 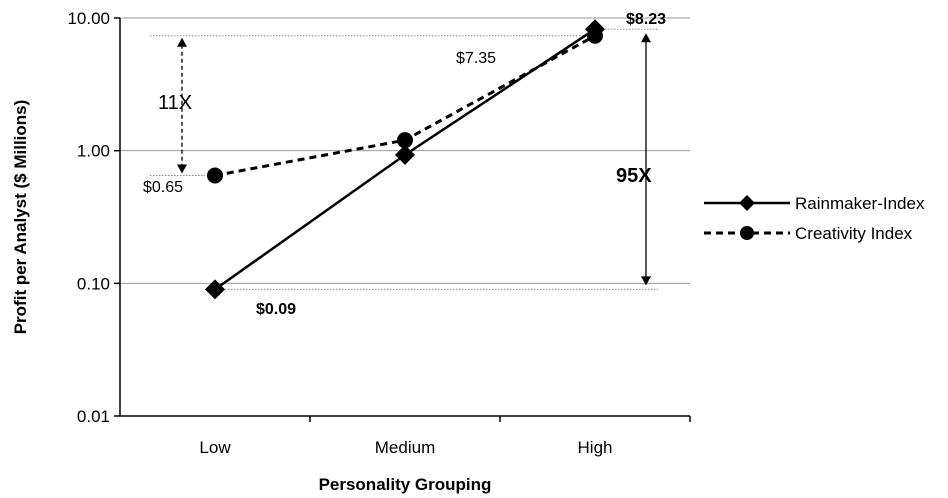 I want to click on label-low-creativity: $0.65, so click(x=163, y=187).